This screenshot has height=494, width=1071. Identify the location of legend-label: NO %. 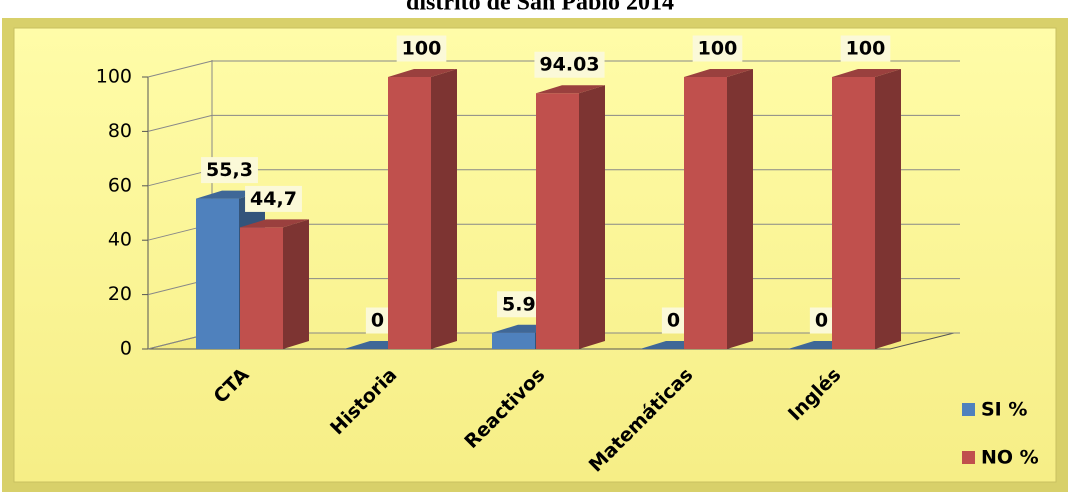
(1010, 458).